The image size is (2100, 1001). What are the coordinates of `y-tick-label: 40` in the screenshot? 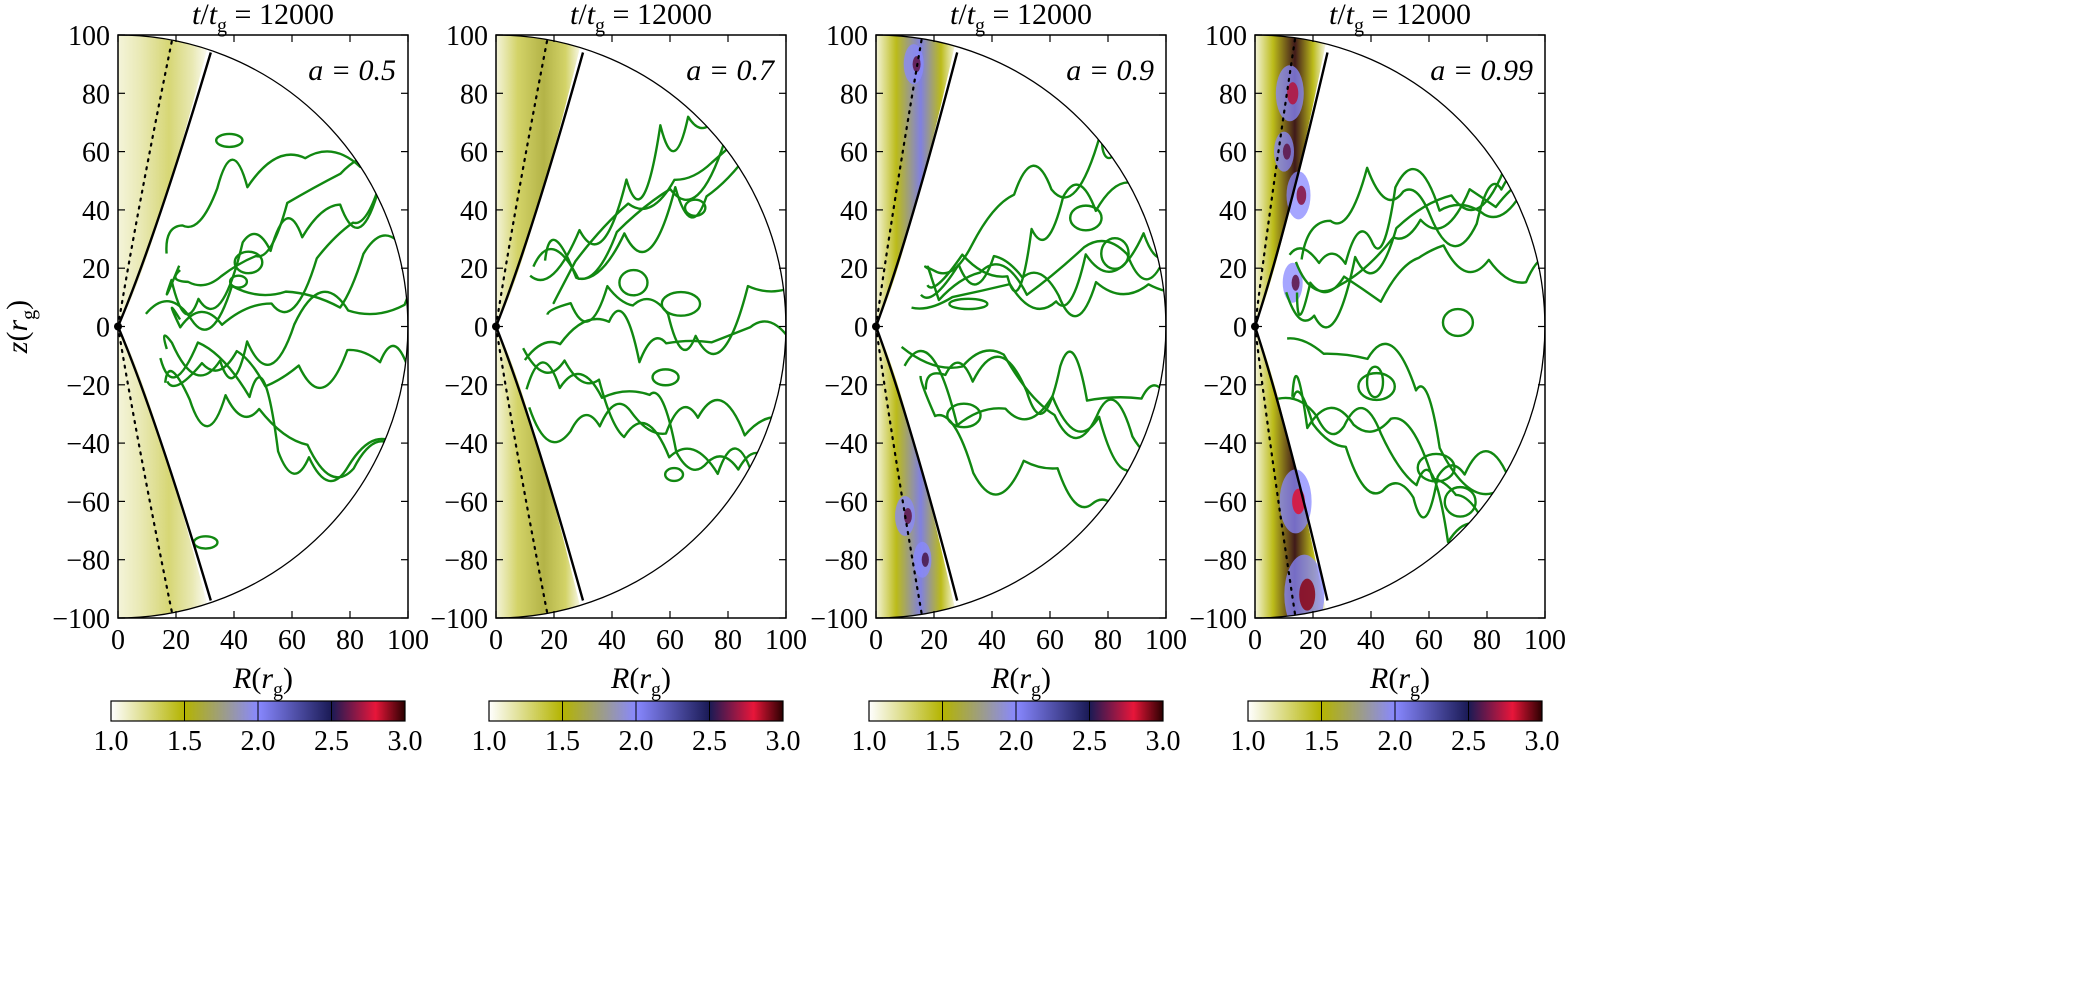 It's located at (96, 211).